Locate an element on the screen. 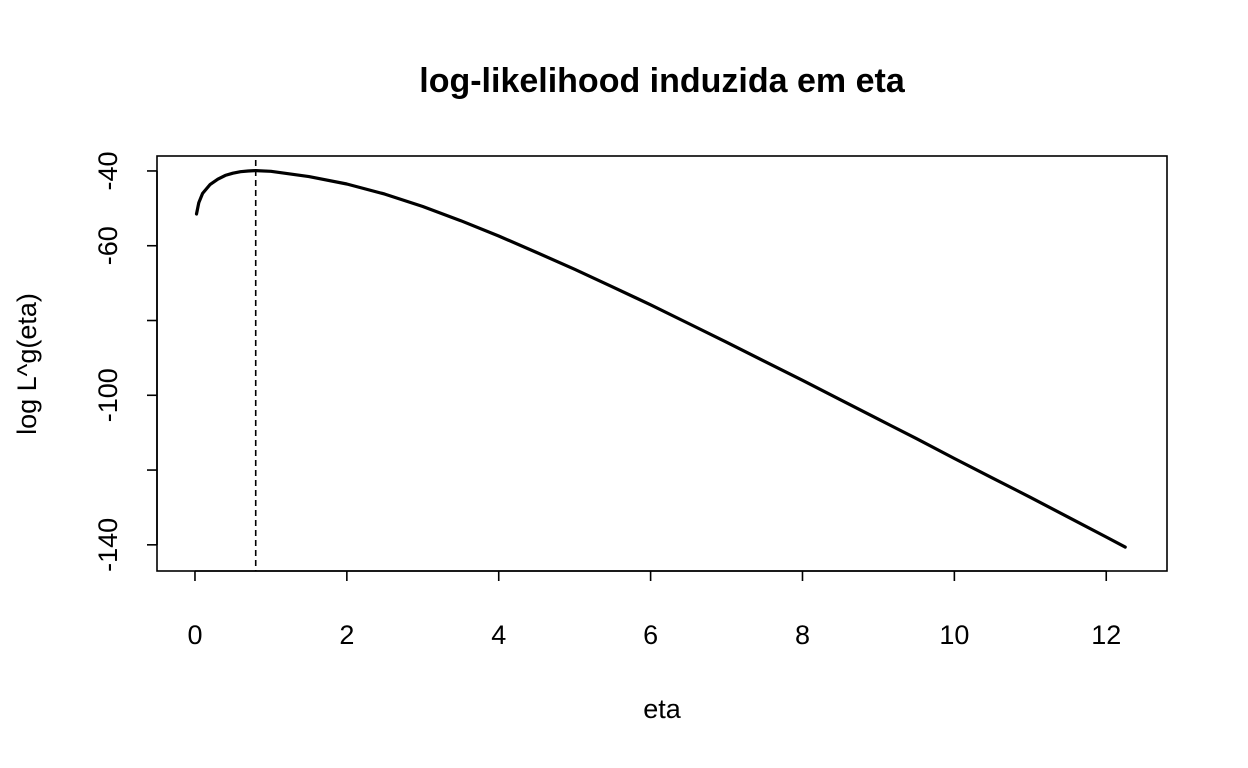 The image size is (1248, 768). y-tick-label: -140 is located at coordinates (108, 545).